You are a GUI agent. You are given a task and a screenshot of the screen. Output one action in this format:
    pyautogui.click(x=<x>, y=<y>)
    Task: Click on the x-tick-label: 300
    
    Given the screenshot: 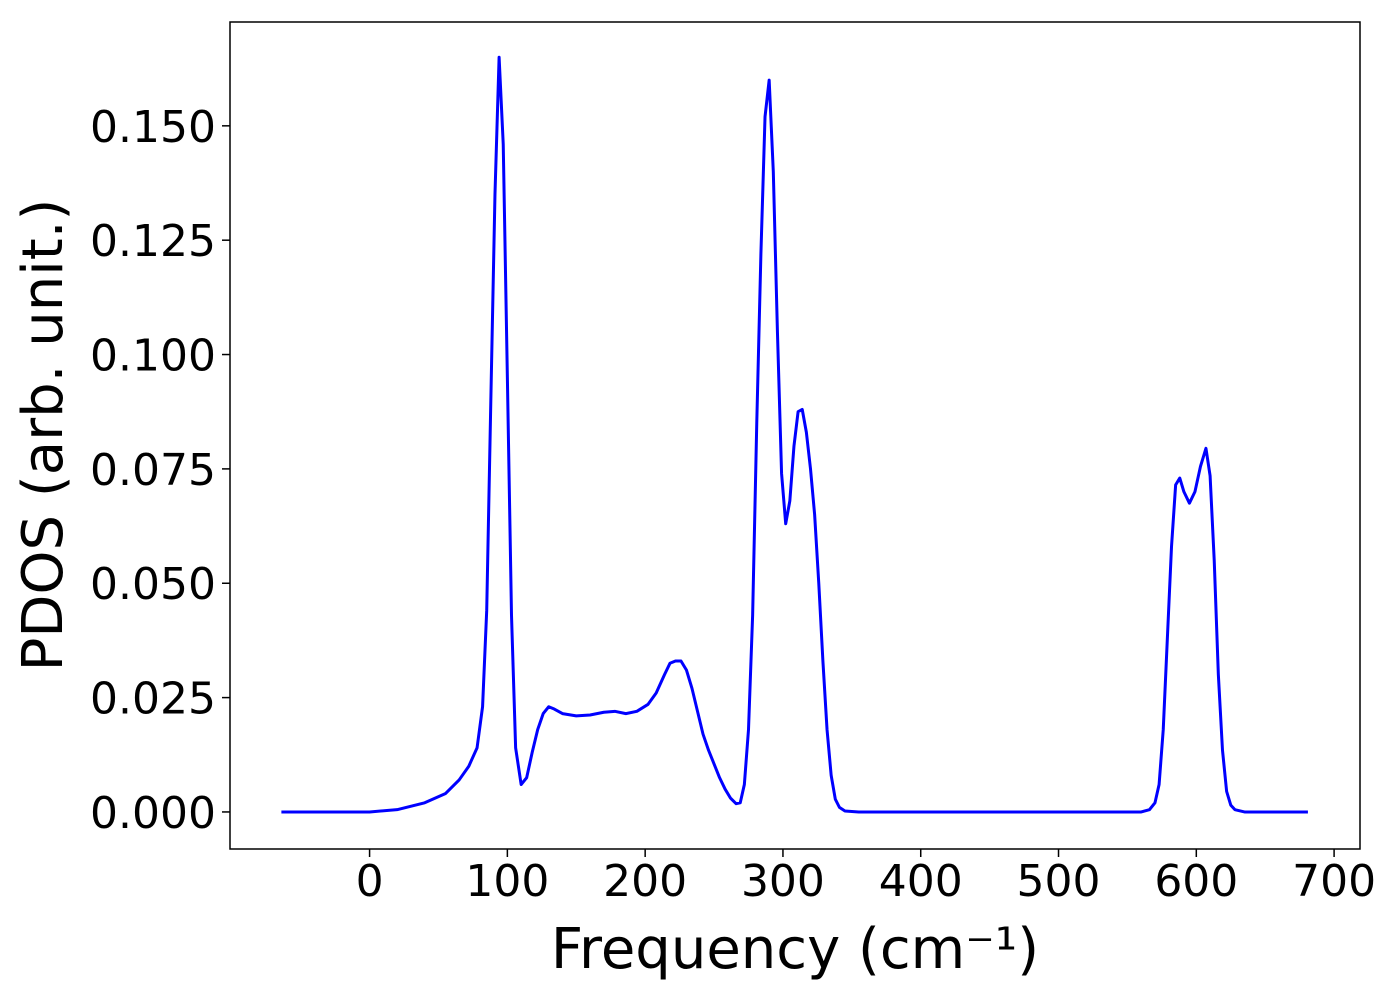 What is the action you would take?
    pyautogui.click(x=783, y=881)
    